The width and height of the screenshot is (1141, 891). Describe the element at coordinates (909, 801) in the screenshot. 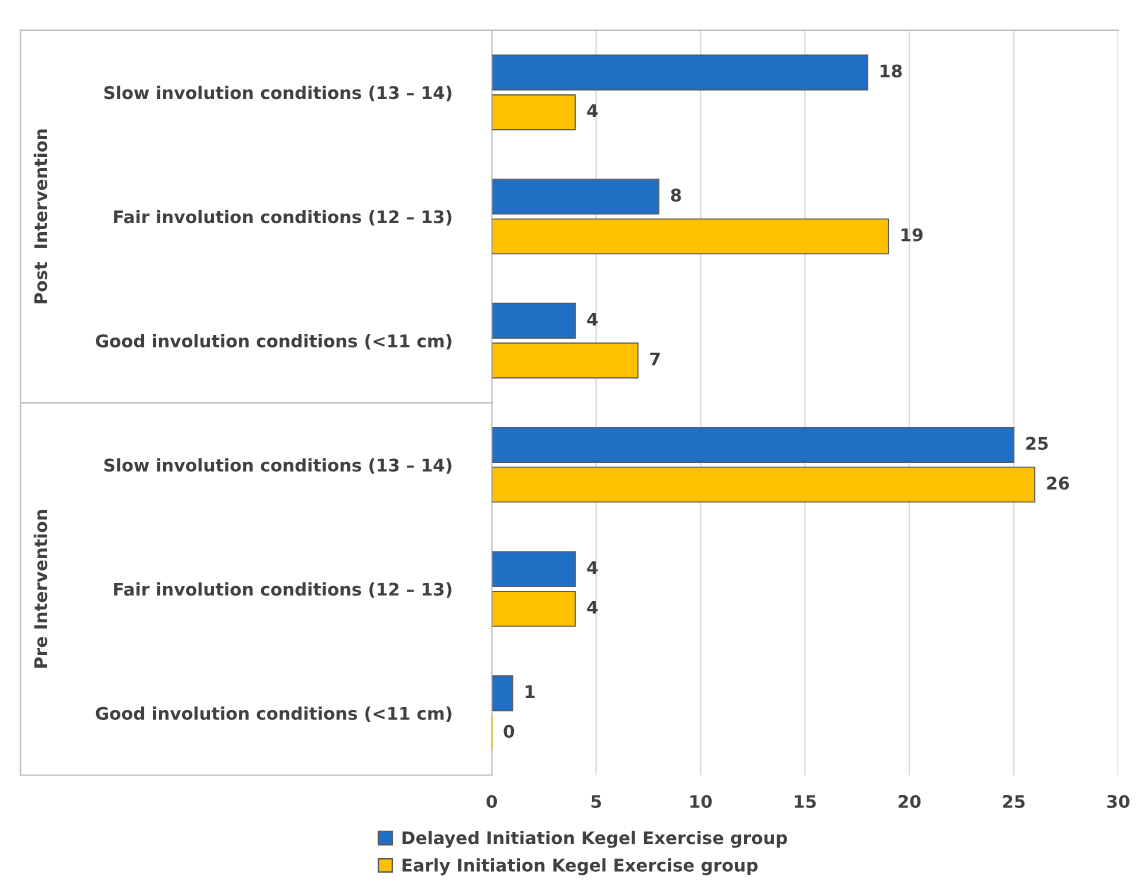

I see `x-tick-label: 20` at that location.